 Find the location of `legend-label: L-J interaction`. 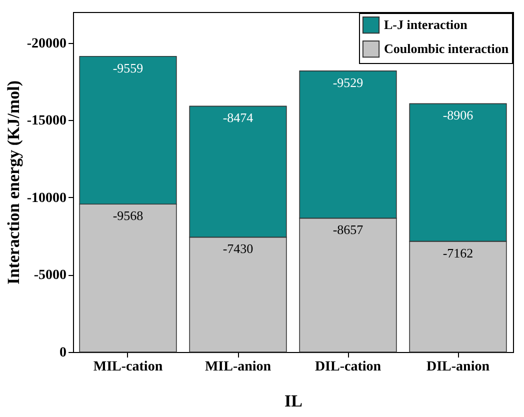

legend-label: L-J interaction is located at coordinates (426, 24).